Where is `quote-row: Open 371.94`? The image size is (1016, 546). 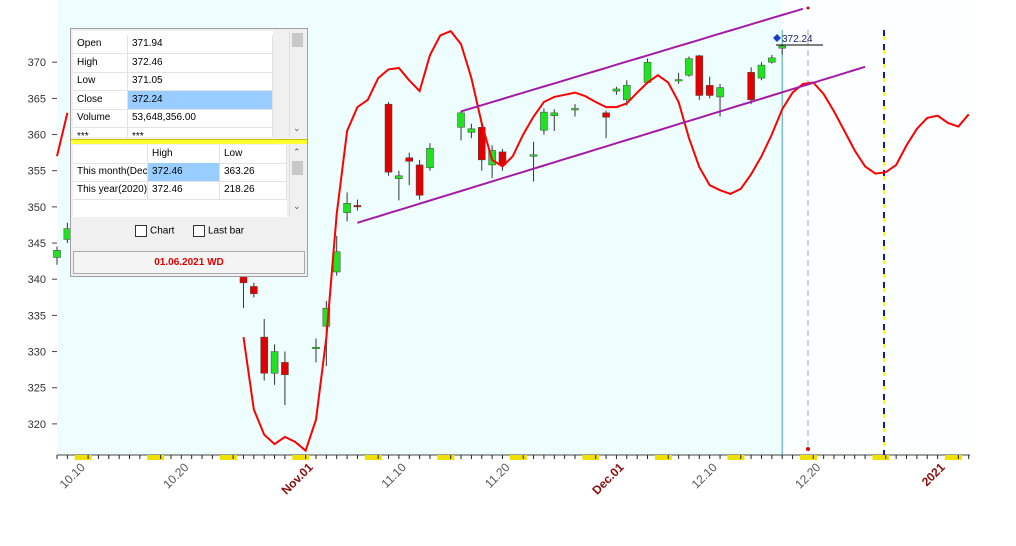 quote-row: Open 371.94 is located at coordinates (173, 44).